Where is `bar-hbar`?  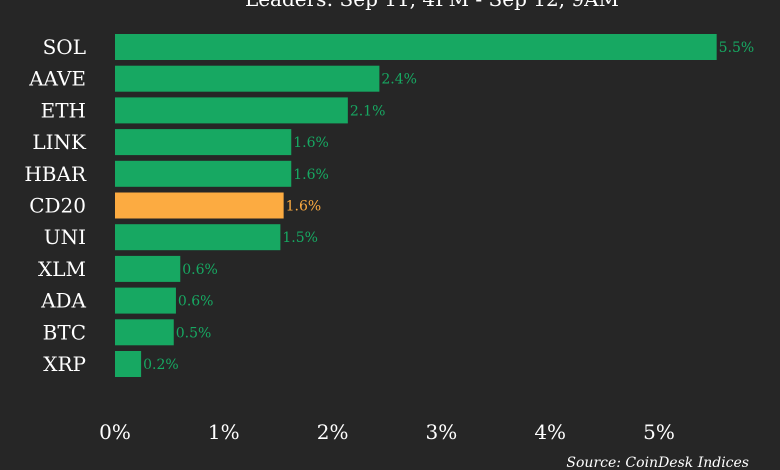
bar-hbar is located at coordinates (203, 173).